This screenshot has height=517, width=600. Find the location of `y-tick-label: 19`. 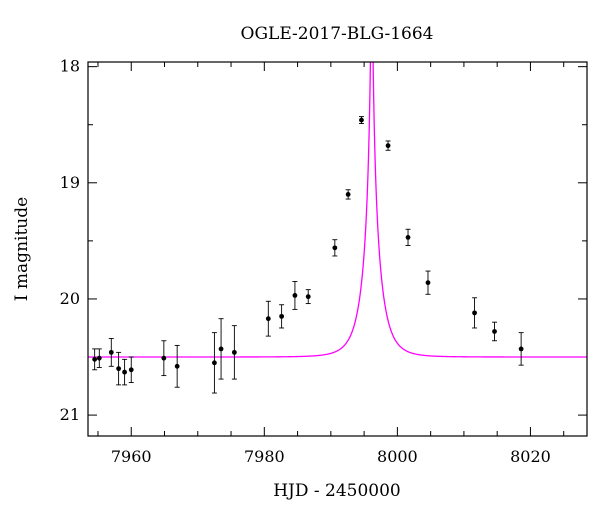

y-tick-label: 19 is located at coordinates (70, 182).